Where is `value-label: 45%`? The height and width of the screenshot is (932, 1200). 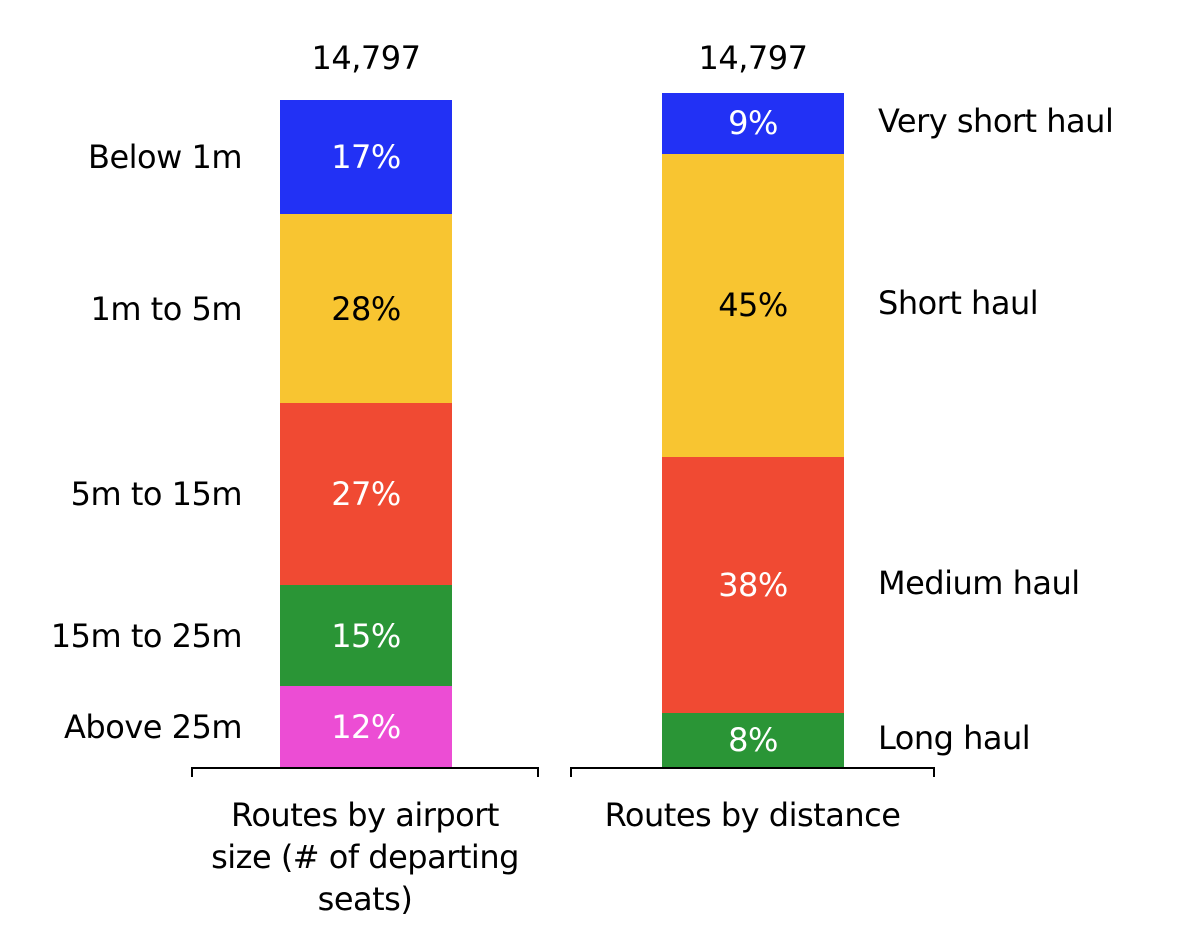 value-label: 45% is located at coordinates (753, 305).